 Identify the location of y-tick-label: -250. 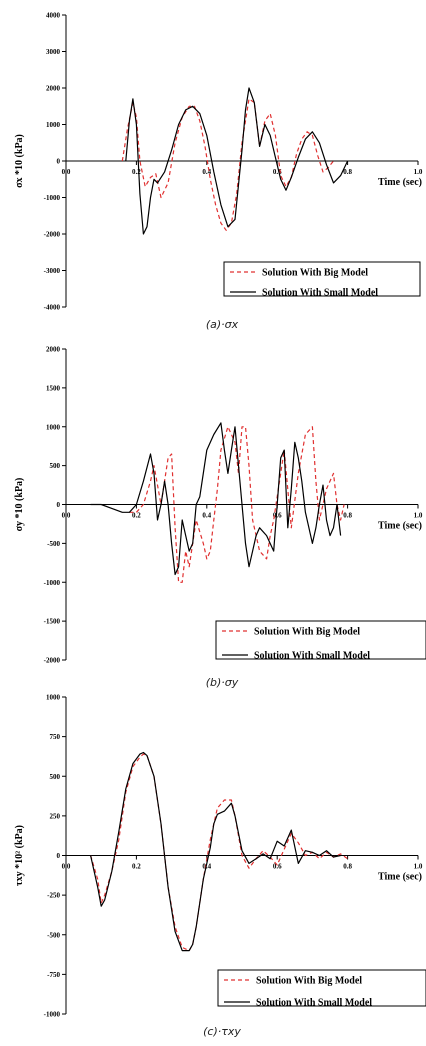
(53, 896).